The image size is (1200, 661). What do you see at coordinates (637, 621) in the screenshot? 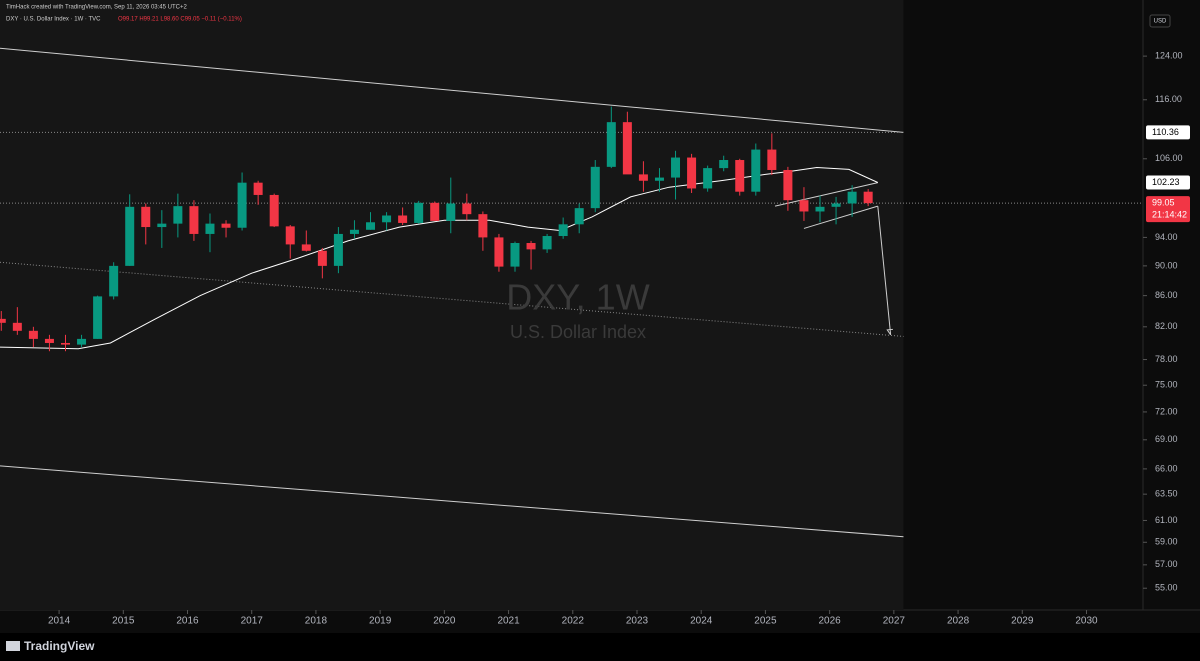
I see `x-tick-label: 2023` at bounding box center [637, 621].